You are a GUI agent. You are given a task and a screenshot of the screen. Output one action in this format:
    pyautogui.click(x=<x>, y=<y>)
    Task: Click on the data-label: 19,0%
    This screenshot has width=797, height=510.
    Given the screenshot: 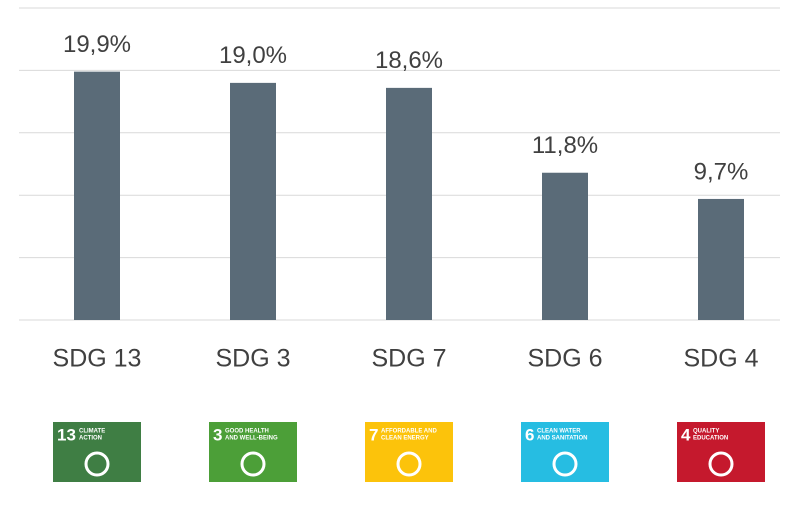 What is the action you would take?
    pyautogui.click(x=253, y=55)
    